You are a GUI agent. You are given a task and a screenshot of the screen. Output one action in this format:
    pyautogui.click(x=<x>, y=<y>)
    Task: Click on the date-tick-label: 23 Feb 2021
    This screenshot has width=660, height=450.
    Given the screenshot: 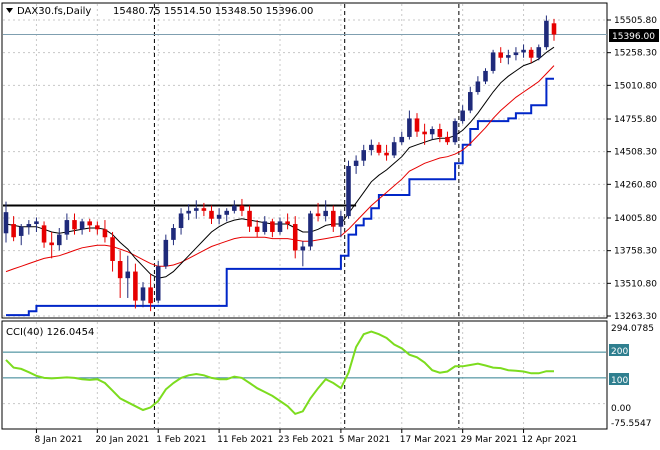 What is the action you would take?
    pyautogui.click(x=306, y=440)
    